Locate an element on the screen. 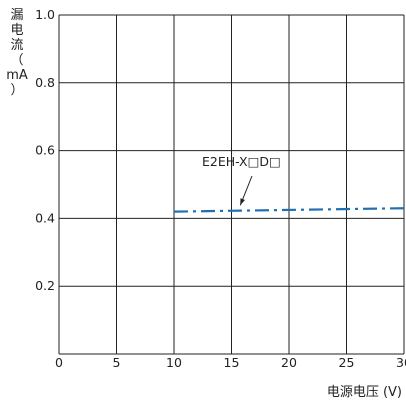 The width and height of the screenshot is (406, 403). y-axis-label-char-6: ） is located at coordinates (17, 90).